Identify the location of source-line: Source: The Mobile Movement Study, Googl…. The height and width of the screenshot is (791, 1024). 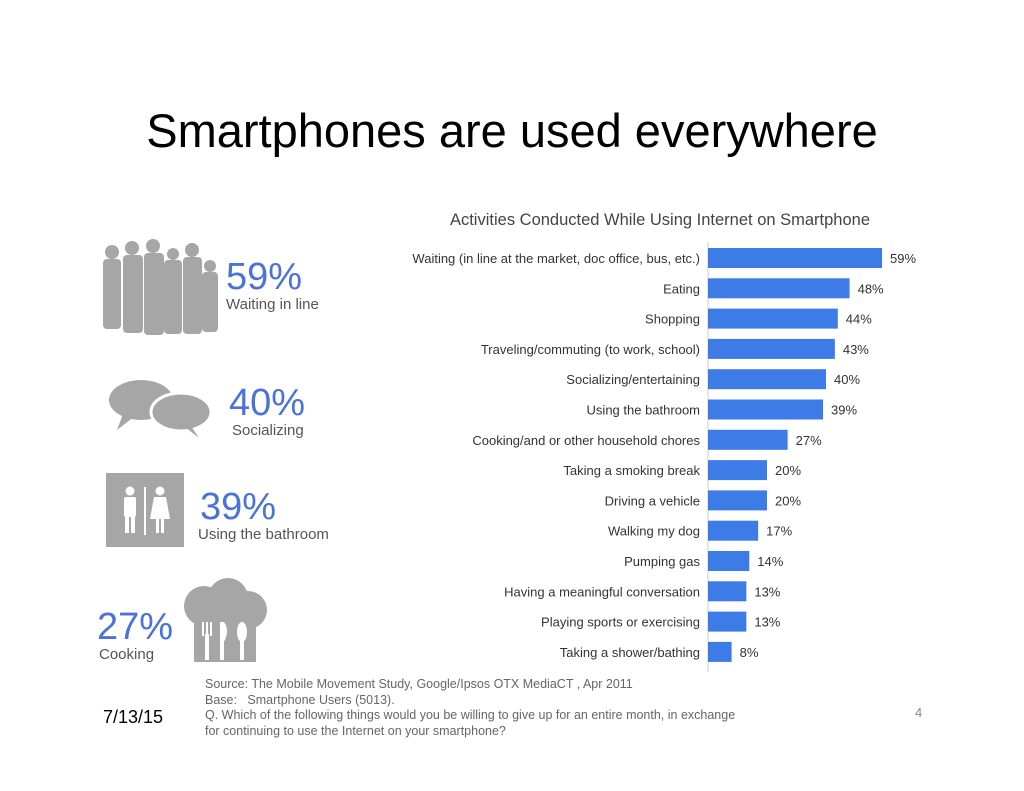
(419, 684).